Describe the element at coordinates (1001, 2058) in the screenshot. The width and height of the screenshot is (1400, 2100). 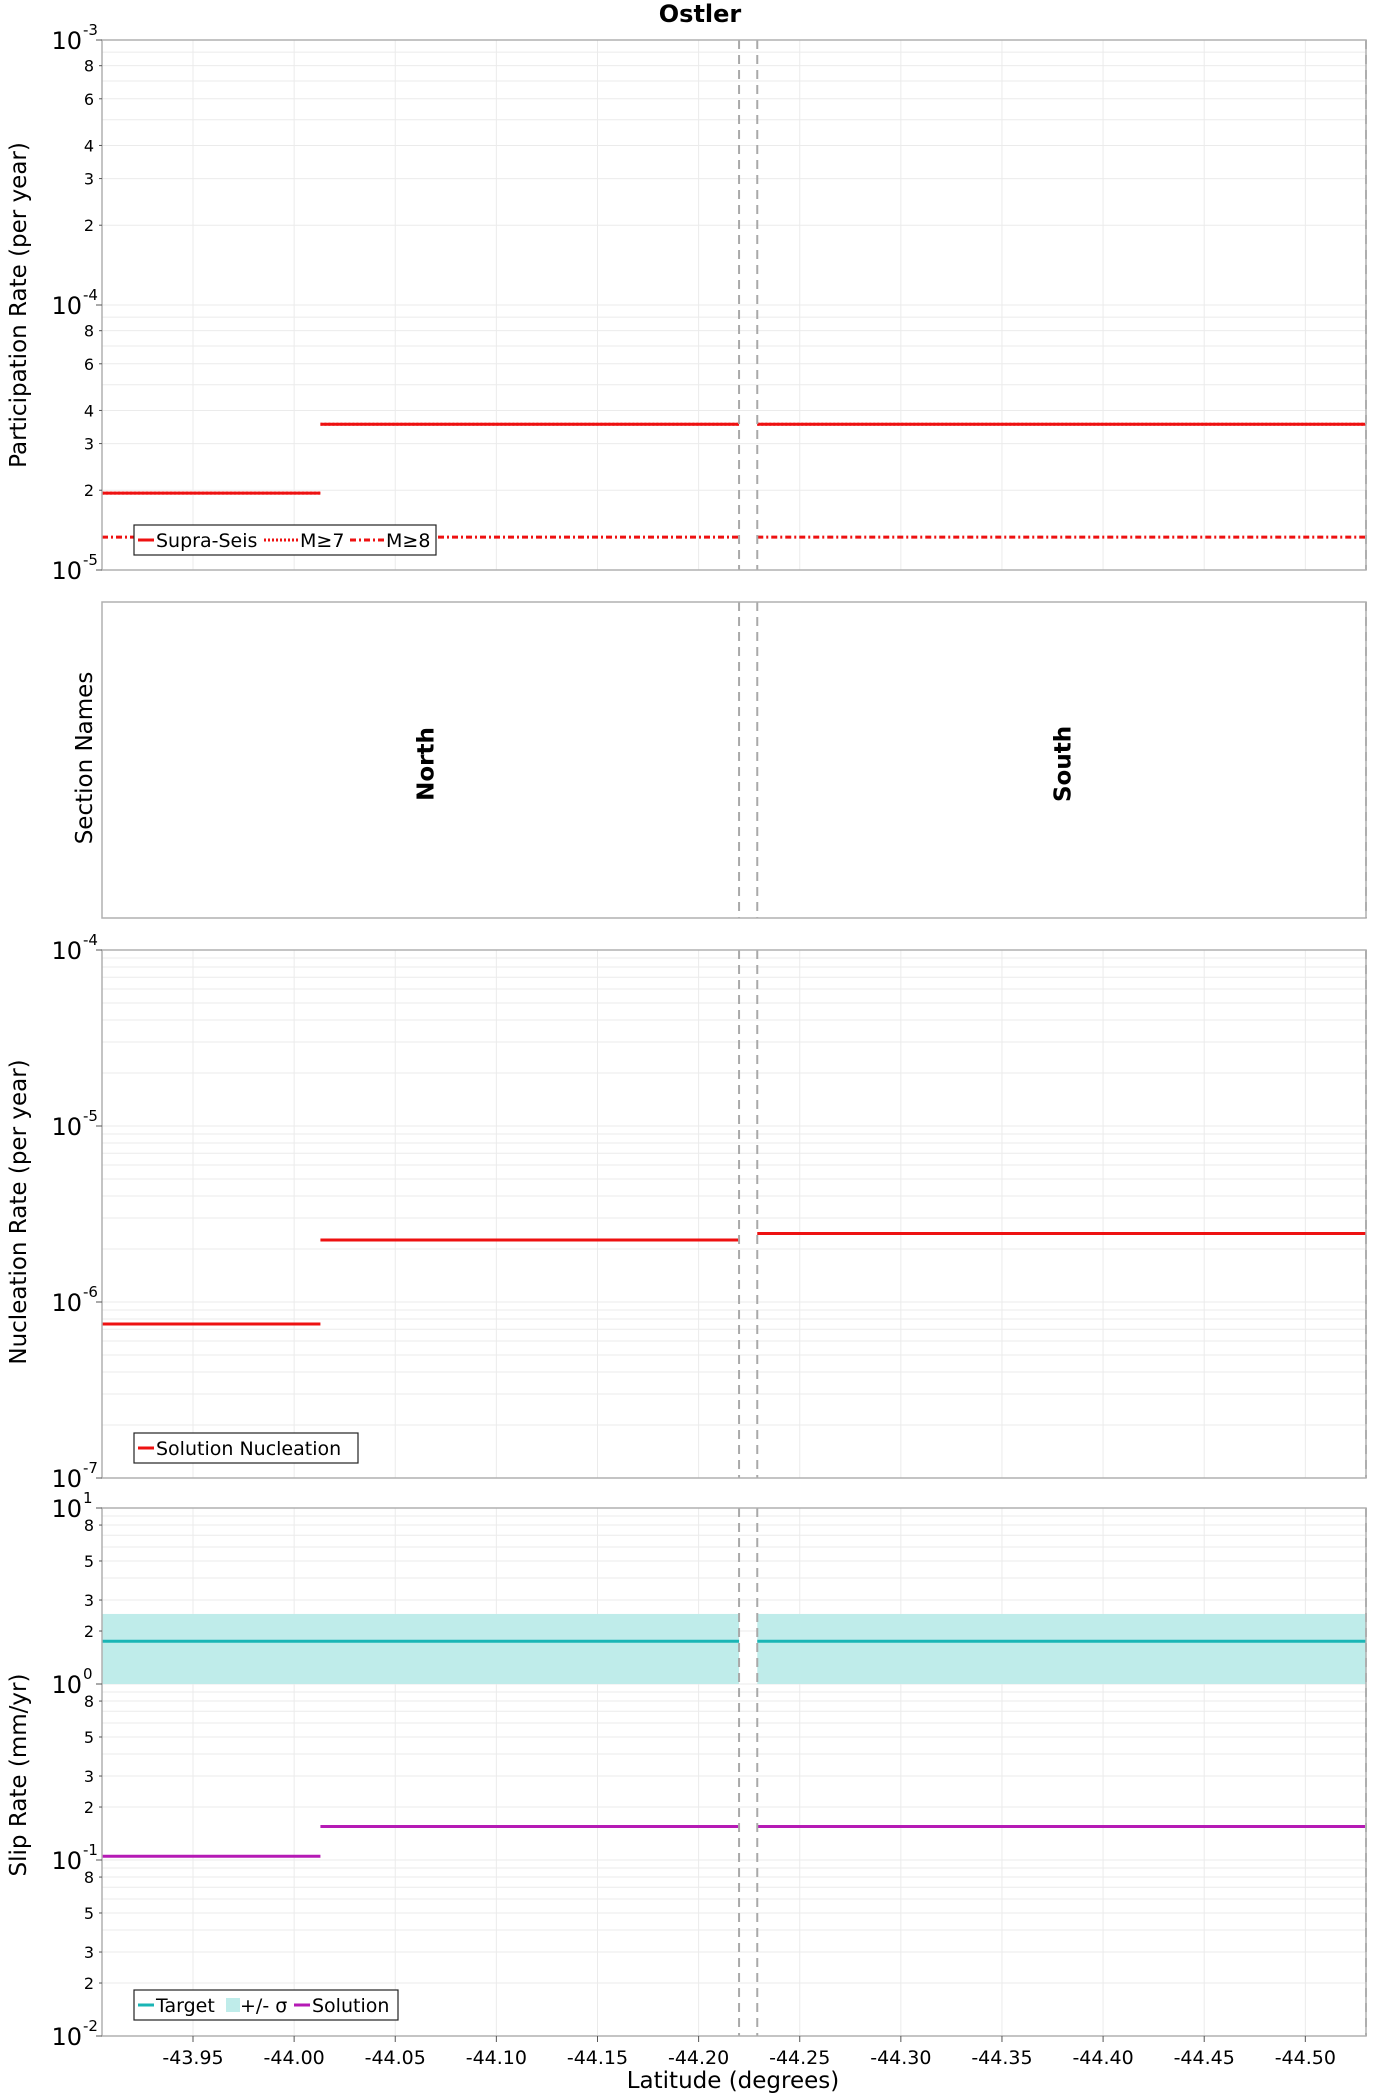
I see `x-tick-label: -44.35` at that location.